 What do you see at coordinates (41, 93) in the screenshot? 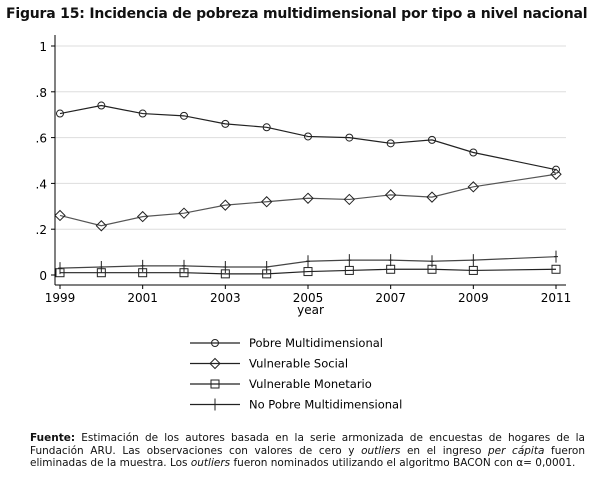
I see `y-tick-label: .8` at bounding box center [41, 93].